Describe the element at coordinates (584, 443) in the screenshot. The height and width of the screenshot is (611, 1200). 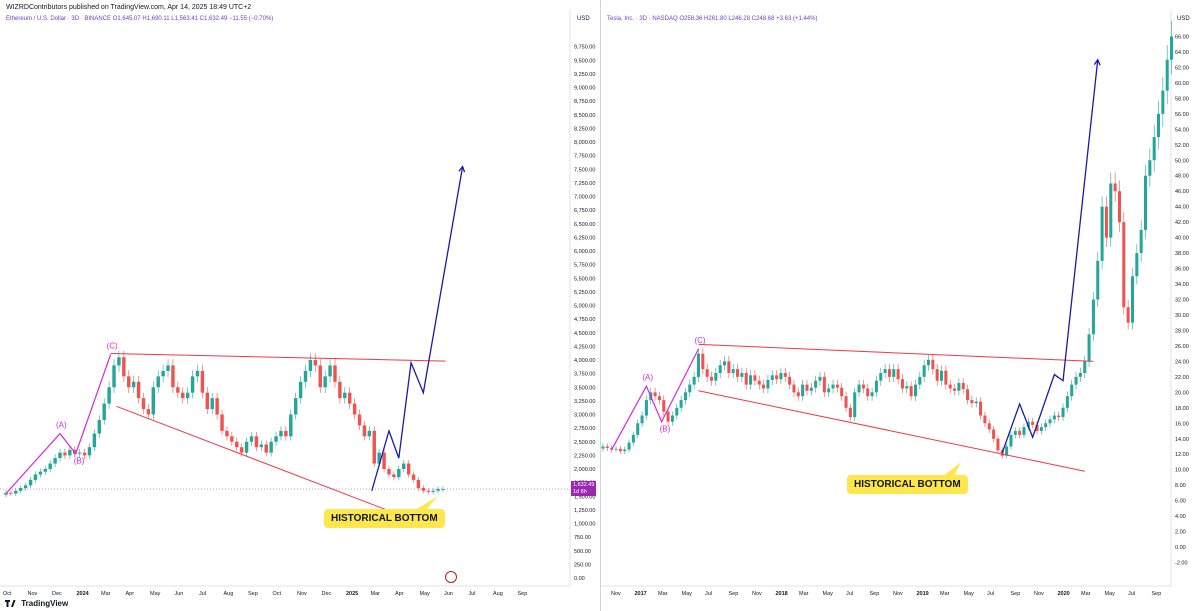
I see `price-tick-label: 2,500.00` at that location.